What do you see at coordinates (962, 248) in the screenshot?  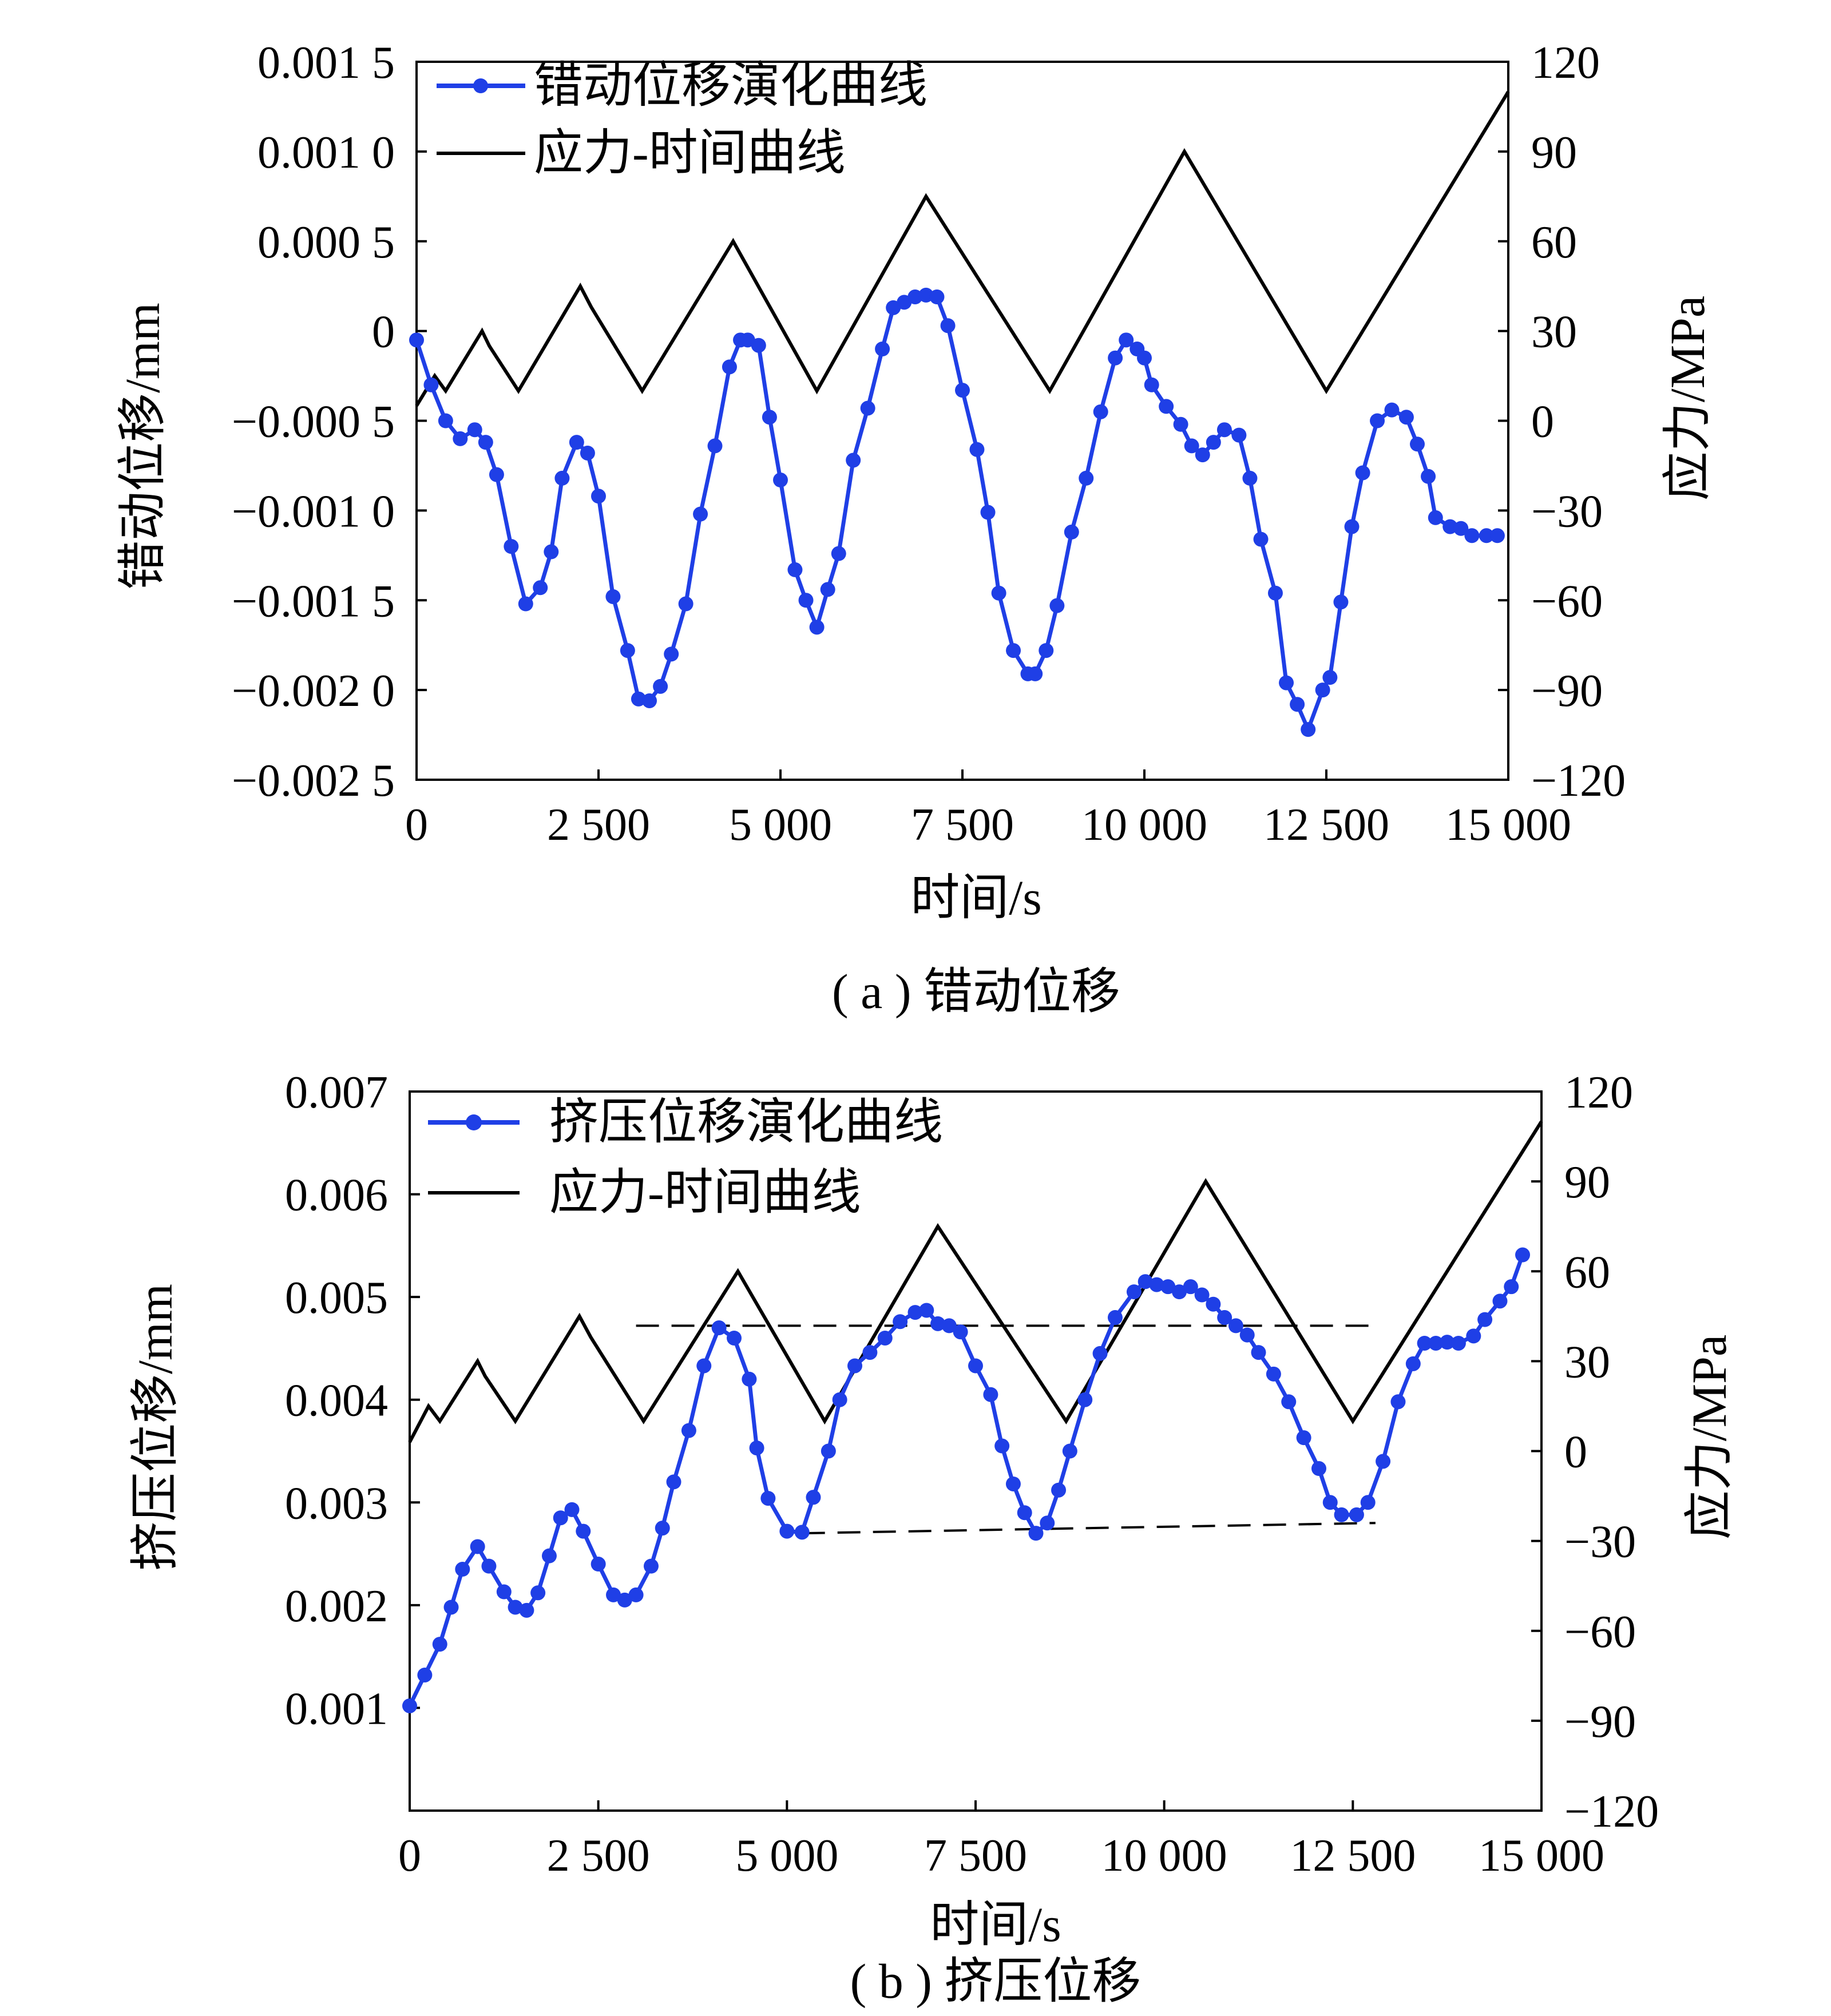 I see `panel-a-stress-line` at bounding box center [962, 248].